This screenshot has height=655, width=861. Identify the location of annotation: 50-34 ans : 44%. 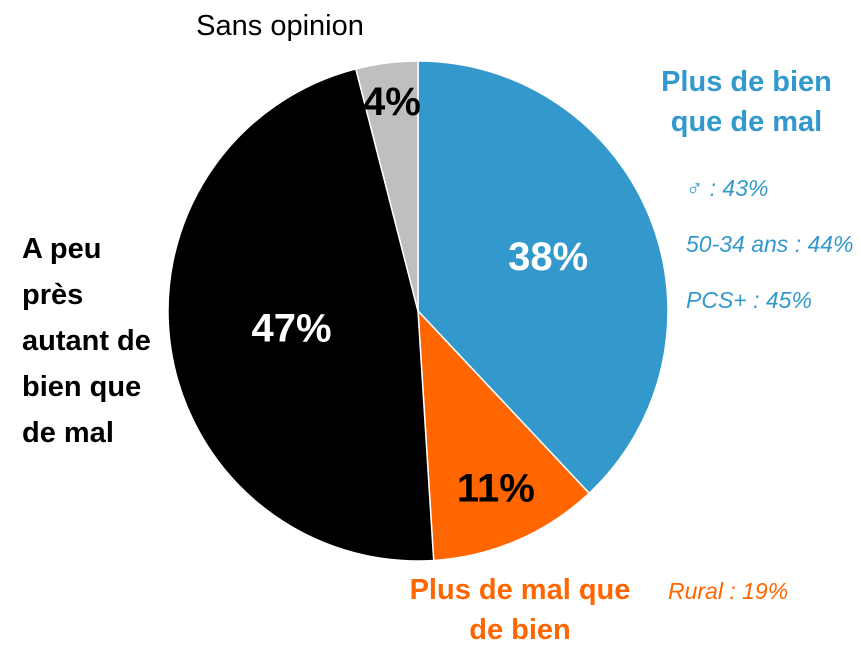
(770, 244).